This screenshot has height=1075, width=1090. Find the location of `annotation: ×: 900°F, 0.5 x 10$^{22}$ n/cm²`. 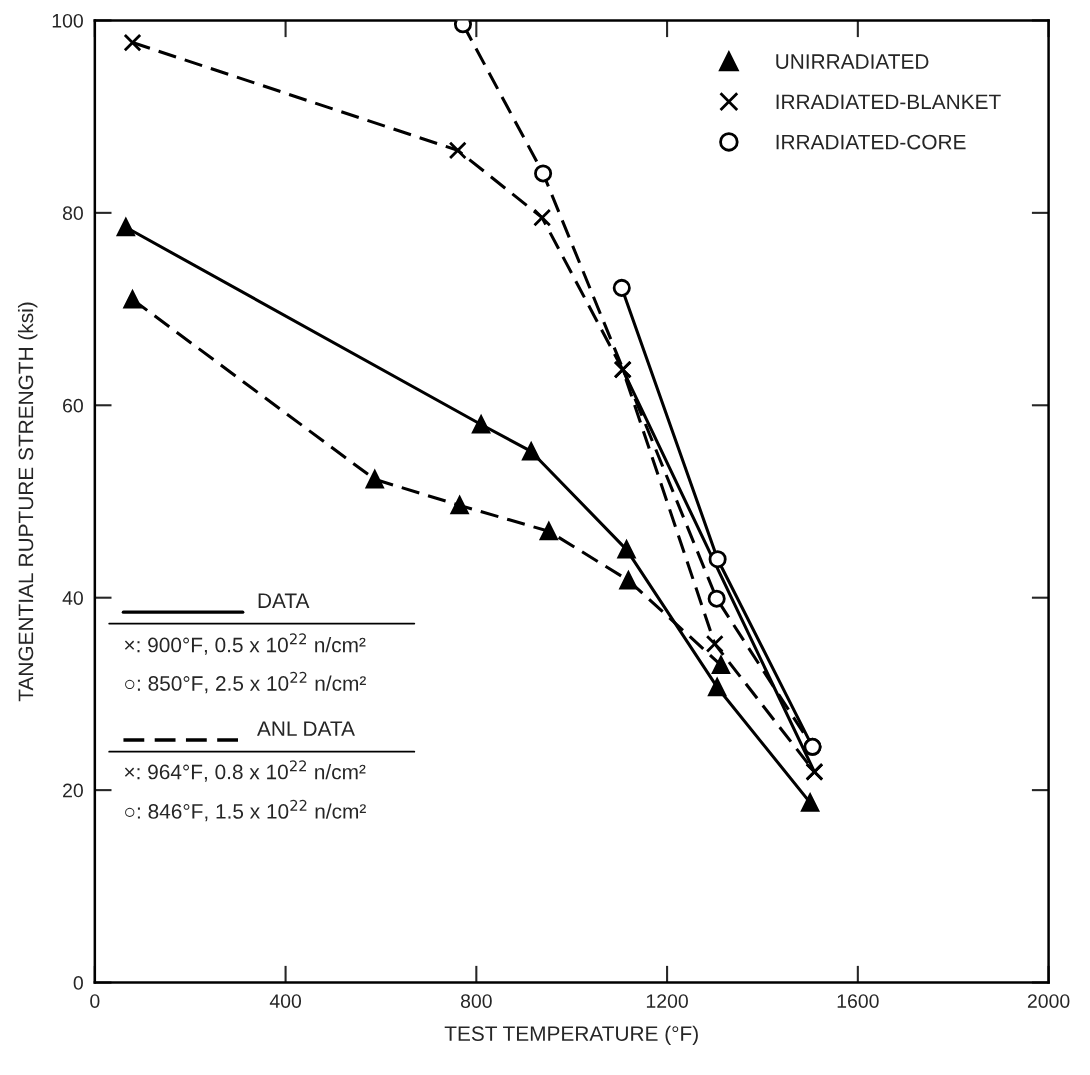

annotation: ×: 900°F, 0.5 x 10$^{22}$ n/cm² is located at coordinates (245, 644).